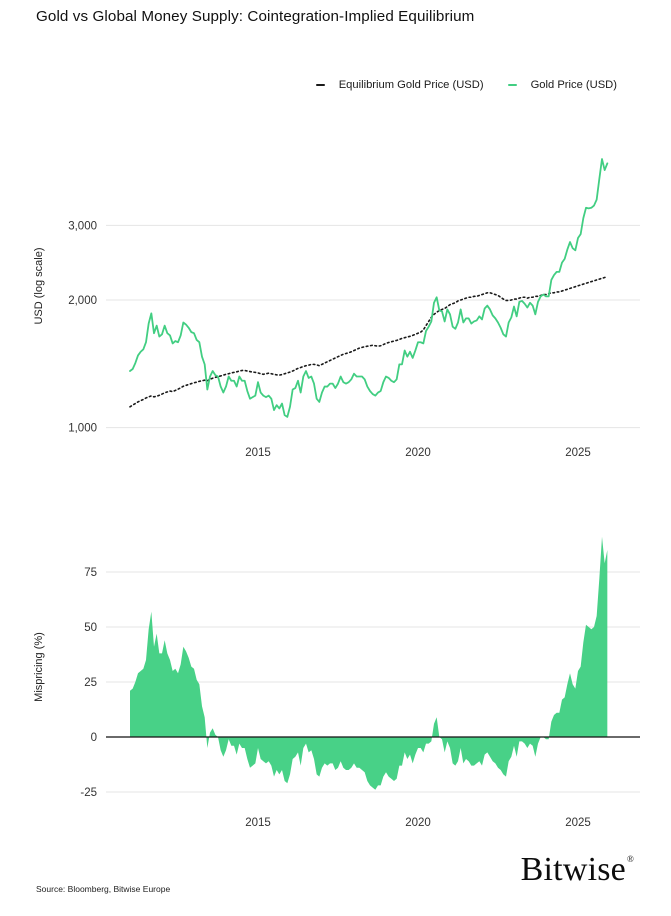 Image resolution: width=671 pixels, height=916 pixels. I want to click on y-tick-label: 3,000, so click(82, 226).